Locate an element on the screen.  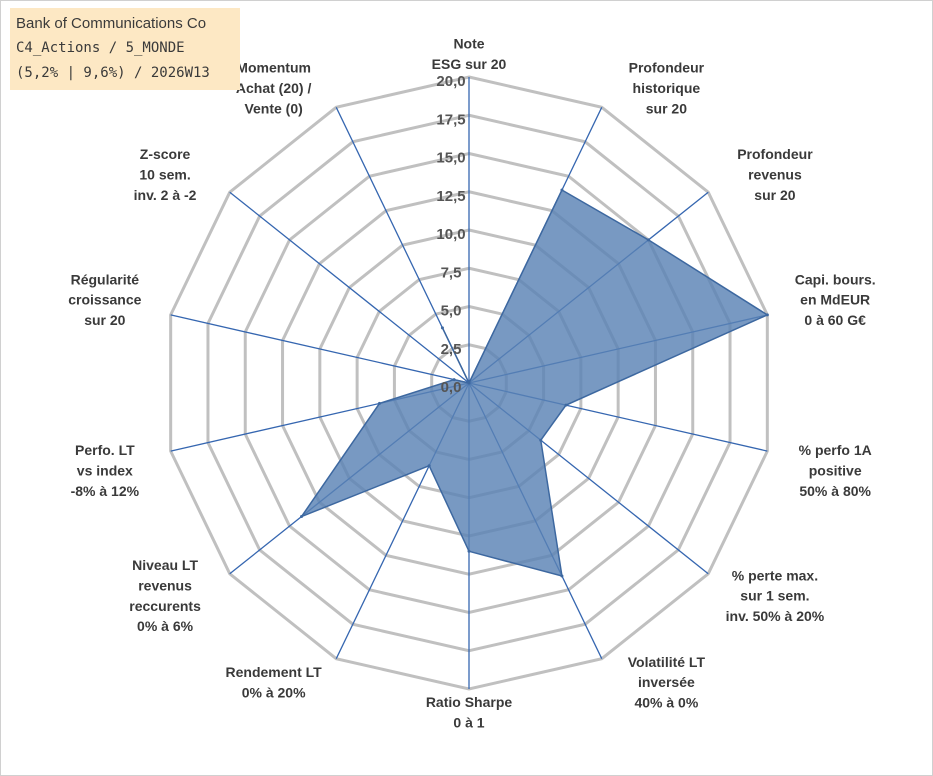
tick-label-6: 15,0 is located at coordinates (450, 158).